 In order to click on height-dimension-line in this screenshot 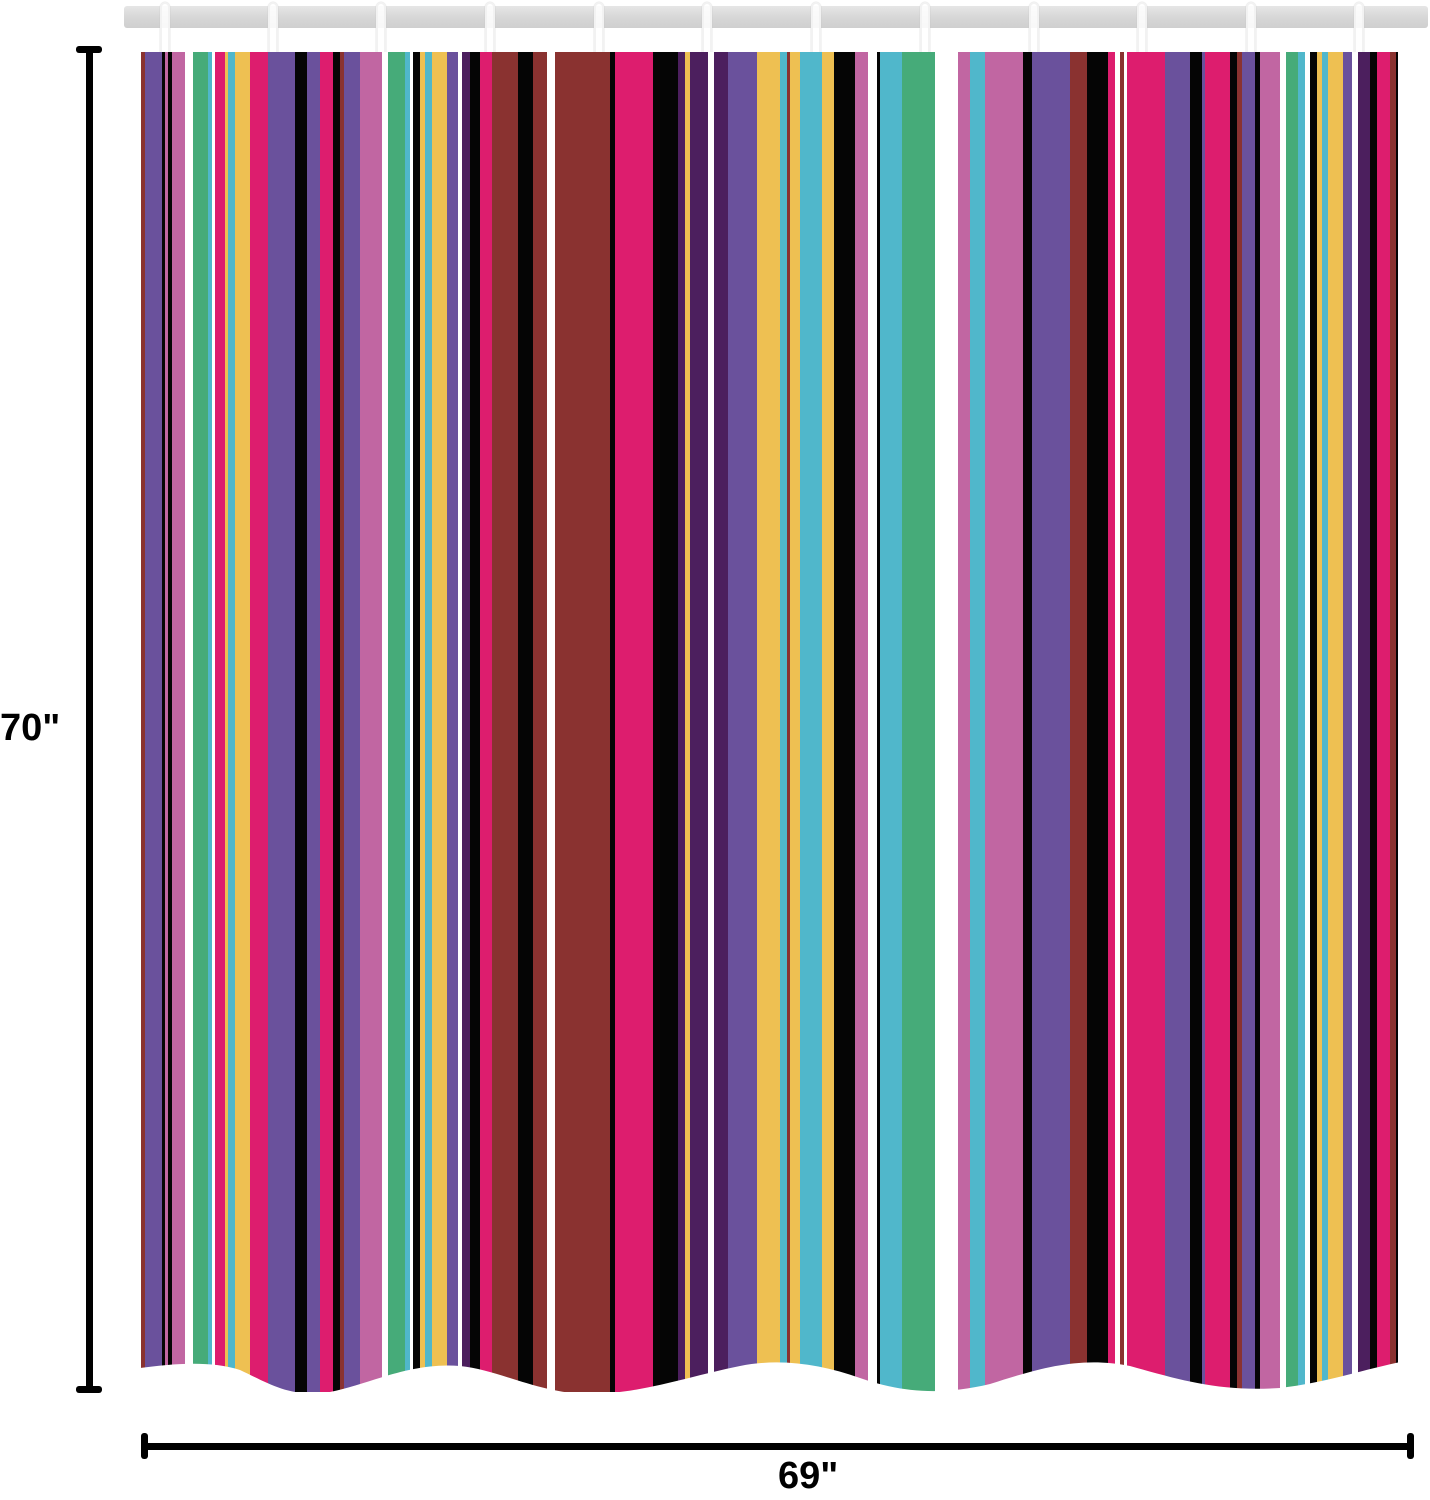, I will do `click(89, 719)`.